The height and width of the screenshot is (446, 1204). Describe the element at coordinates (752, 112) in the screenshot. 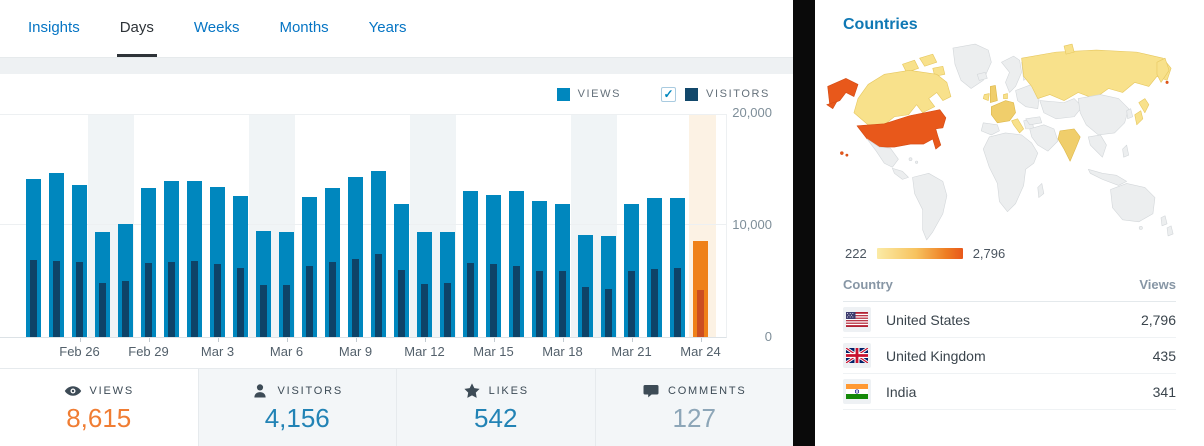

I see `y-axis-label: 20,000` at that location.